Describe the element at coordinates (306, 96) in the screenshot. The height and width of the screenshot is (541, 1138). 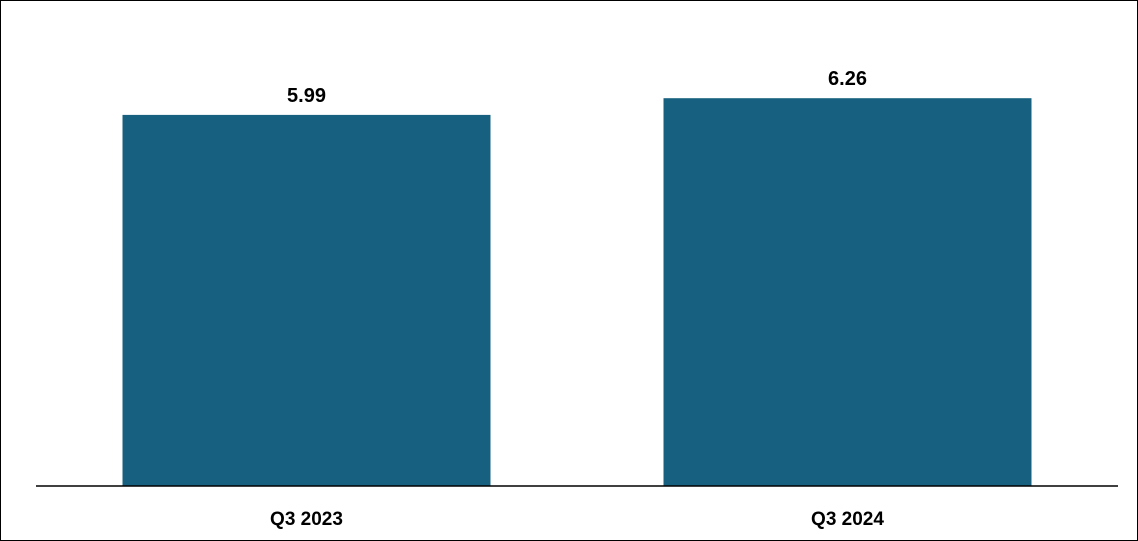
I see `data-label-q3-2023: 5.99` at that location.